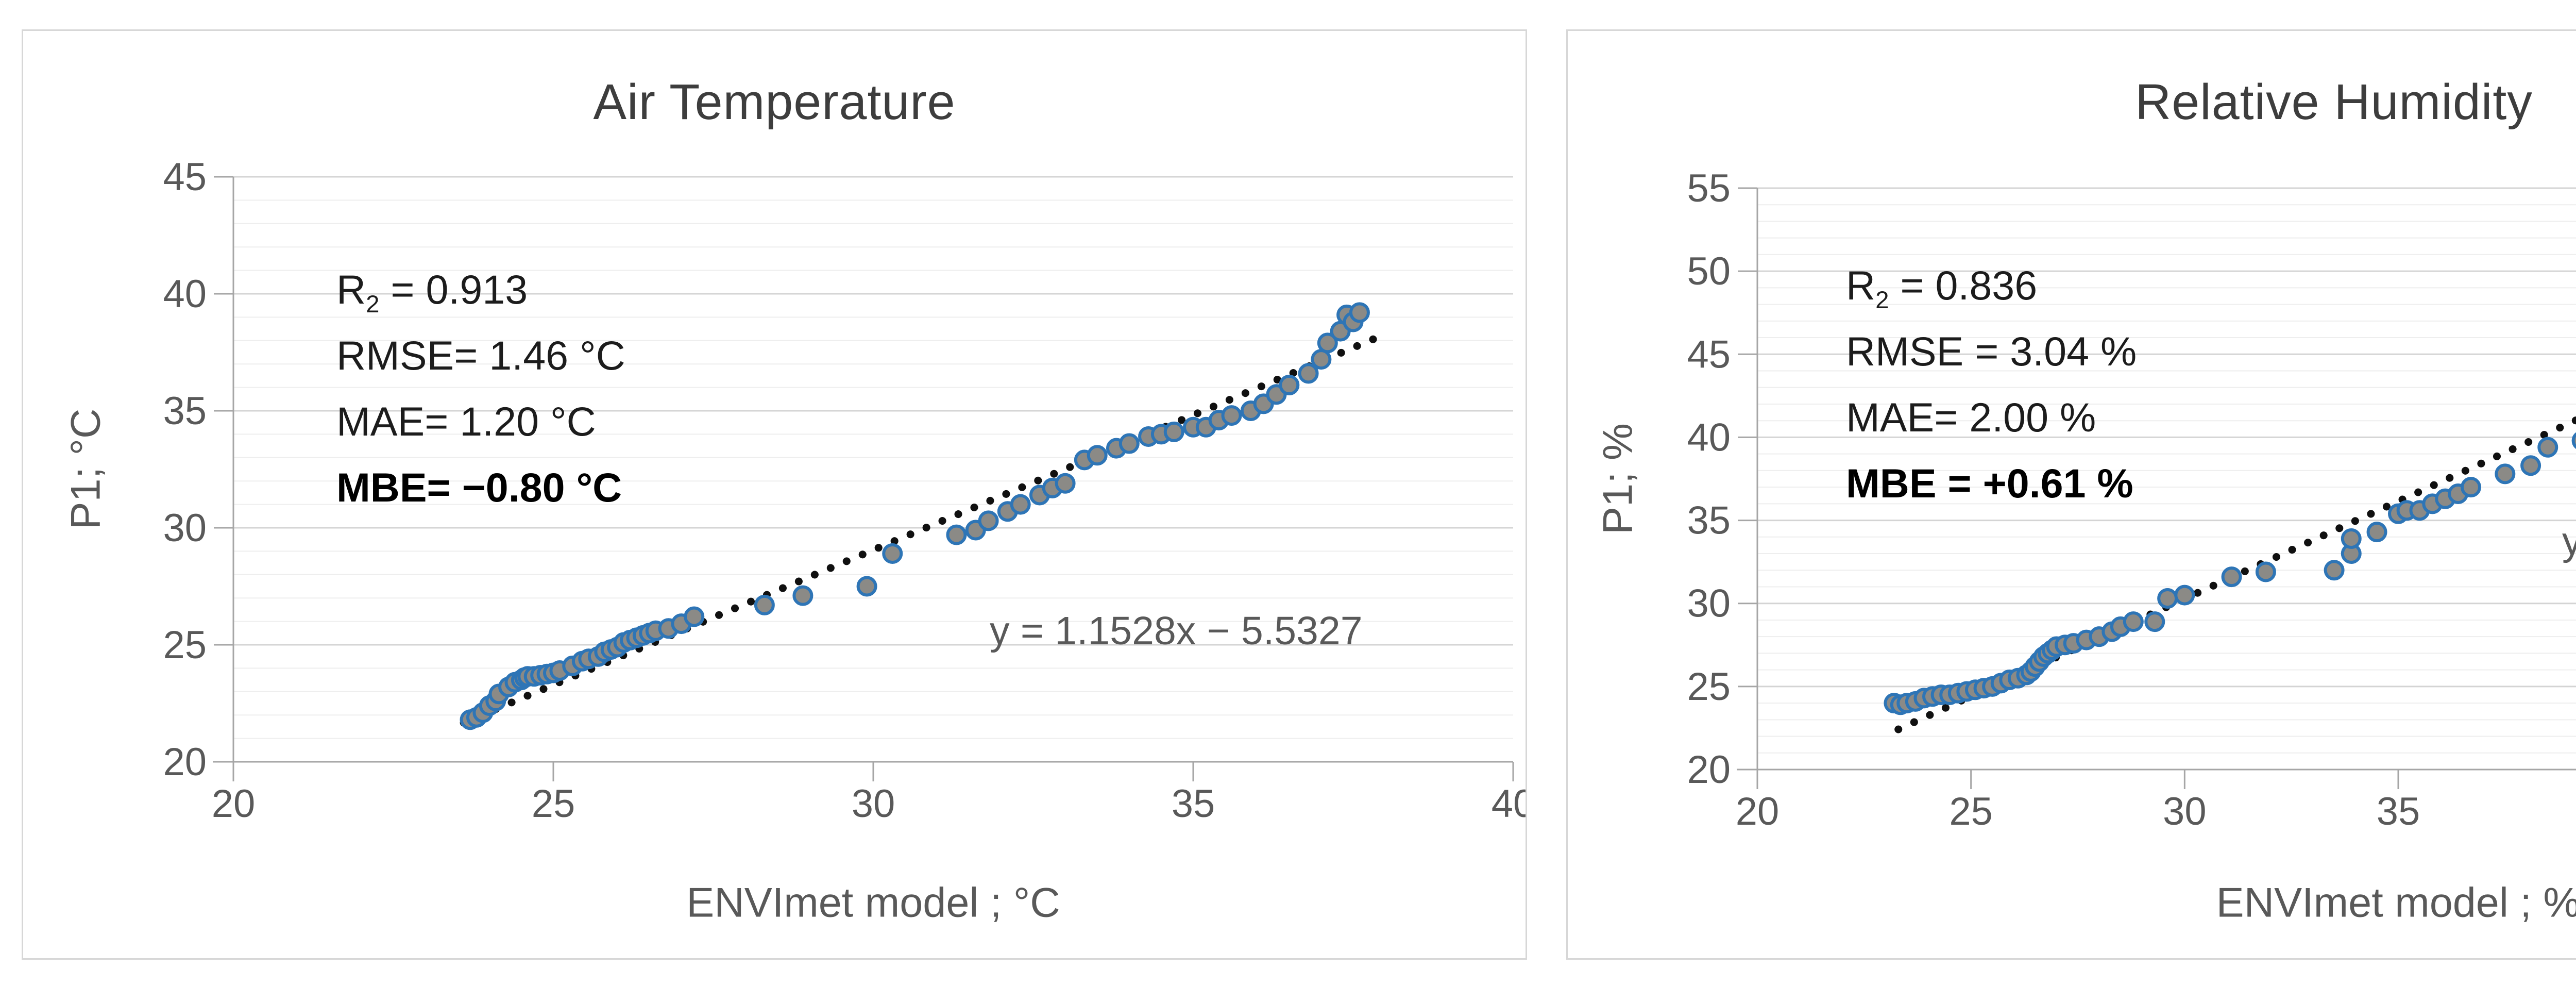 The width and height of the screenshot is (2576, 1002). Describe the element at coordinates (1176, 631) in the screenshot. I see `trendline-equation-air-temperature: y = 1.1528x − 5.5327` at that location.